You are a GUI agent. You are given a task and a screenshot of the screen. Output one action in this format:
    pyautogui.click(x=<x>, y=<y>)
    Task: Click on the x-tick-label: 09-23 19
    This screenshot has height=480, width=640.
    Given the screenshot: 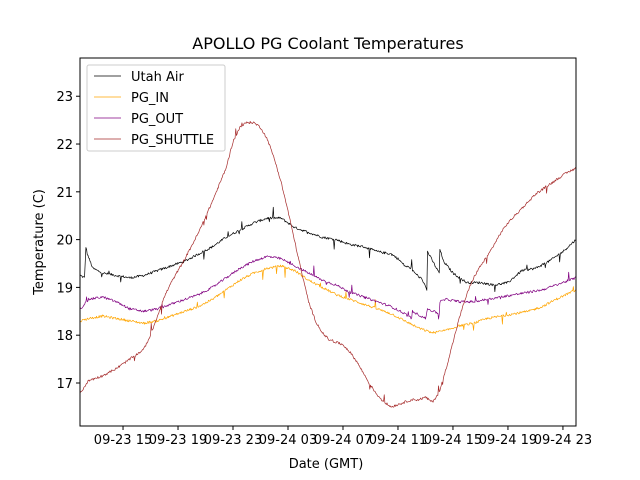 What is the action you would take?
    pyautogui.click(x=178, y=440)
    